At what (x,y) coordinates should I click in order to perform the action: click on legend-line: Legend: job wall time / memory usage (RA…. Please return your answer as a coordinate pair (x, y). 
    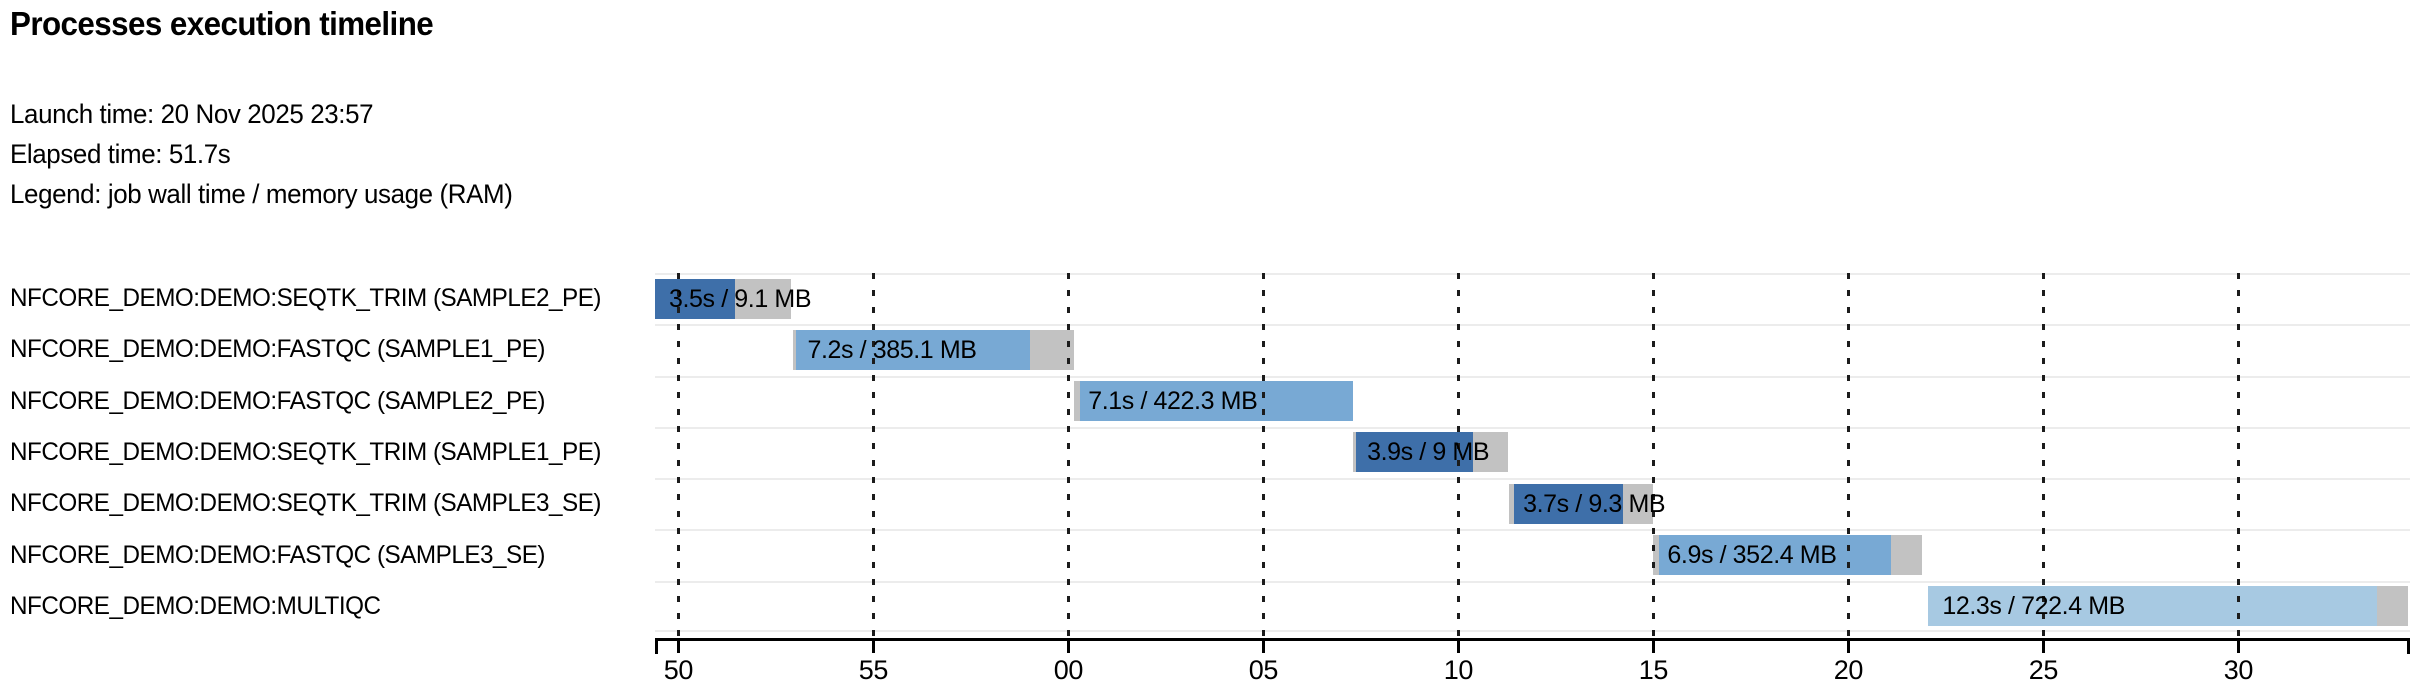
    Looking at the image, I should click on (261, 194).